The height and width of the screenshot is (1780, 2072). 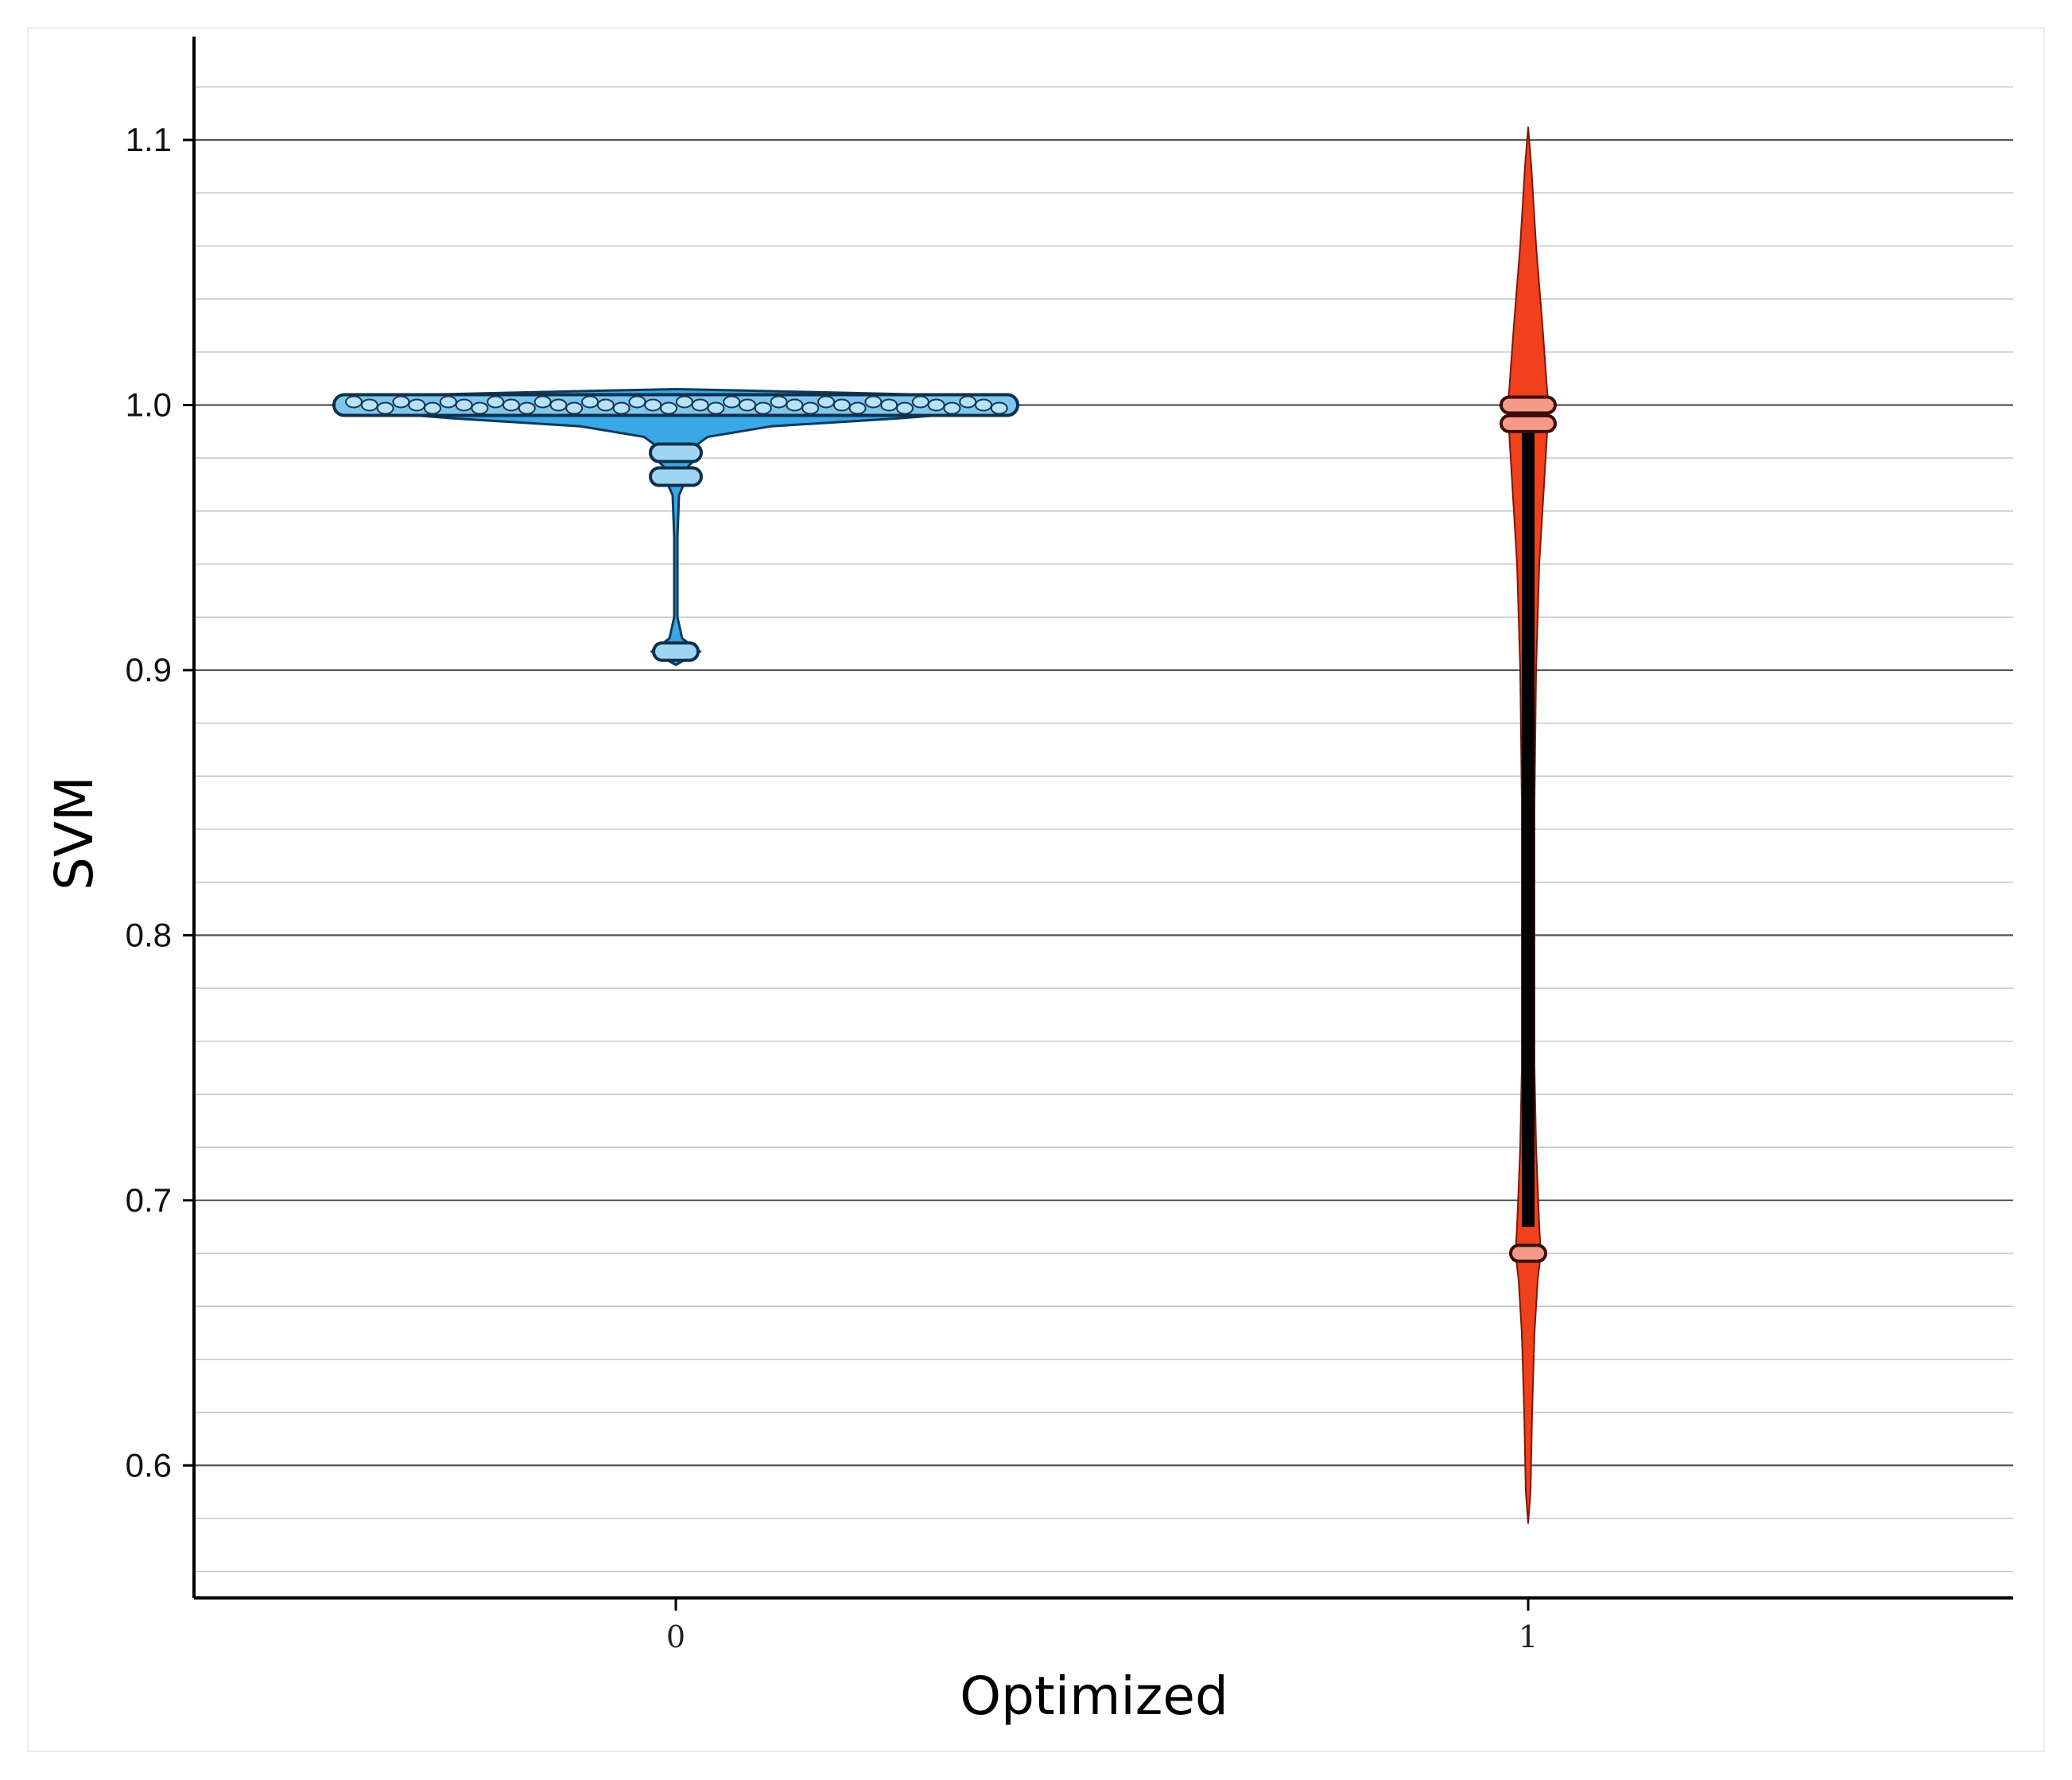 I want to click on y-tick-label: 1.0, so click(x=149, y=404).